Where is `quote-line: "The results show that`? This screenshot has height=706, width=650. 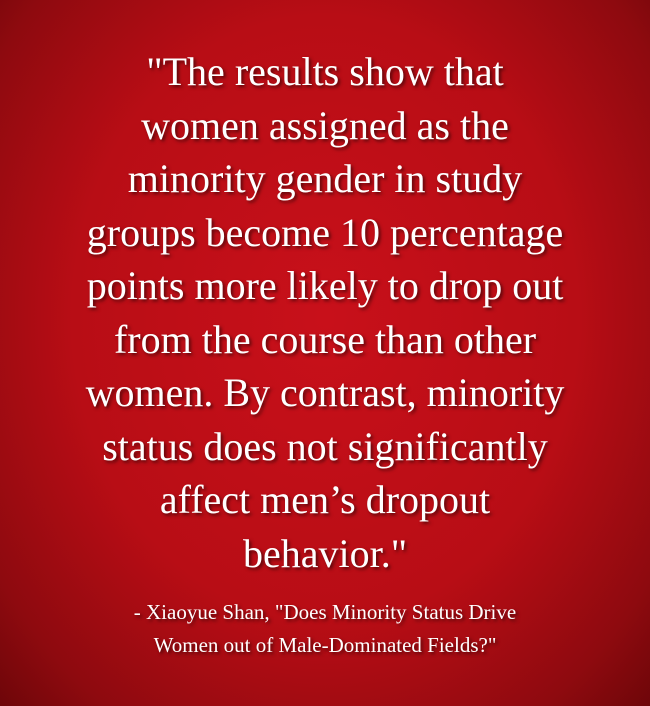
quote-line: "The results show that is located at coordinates (325, 71).